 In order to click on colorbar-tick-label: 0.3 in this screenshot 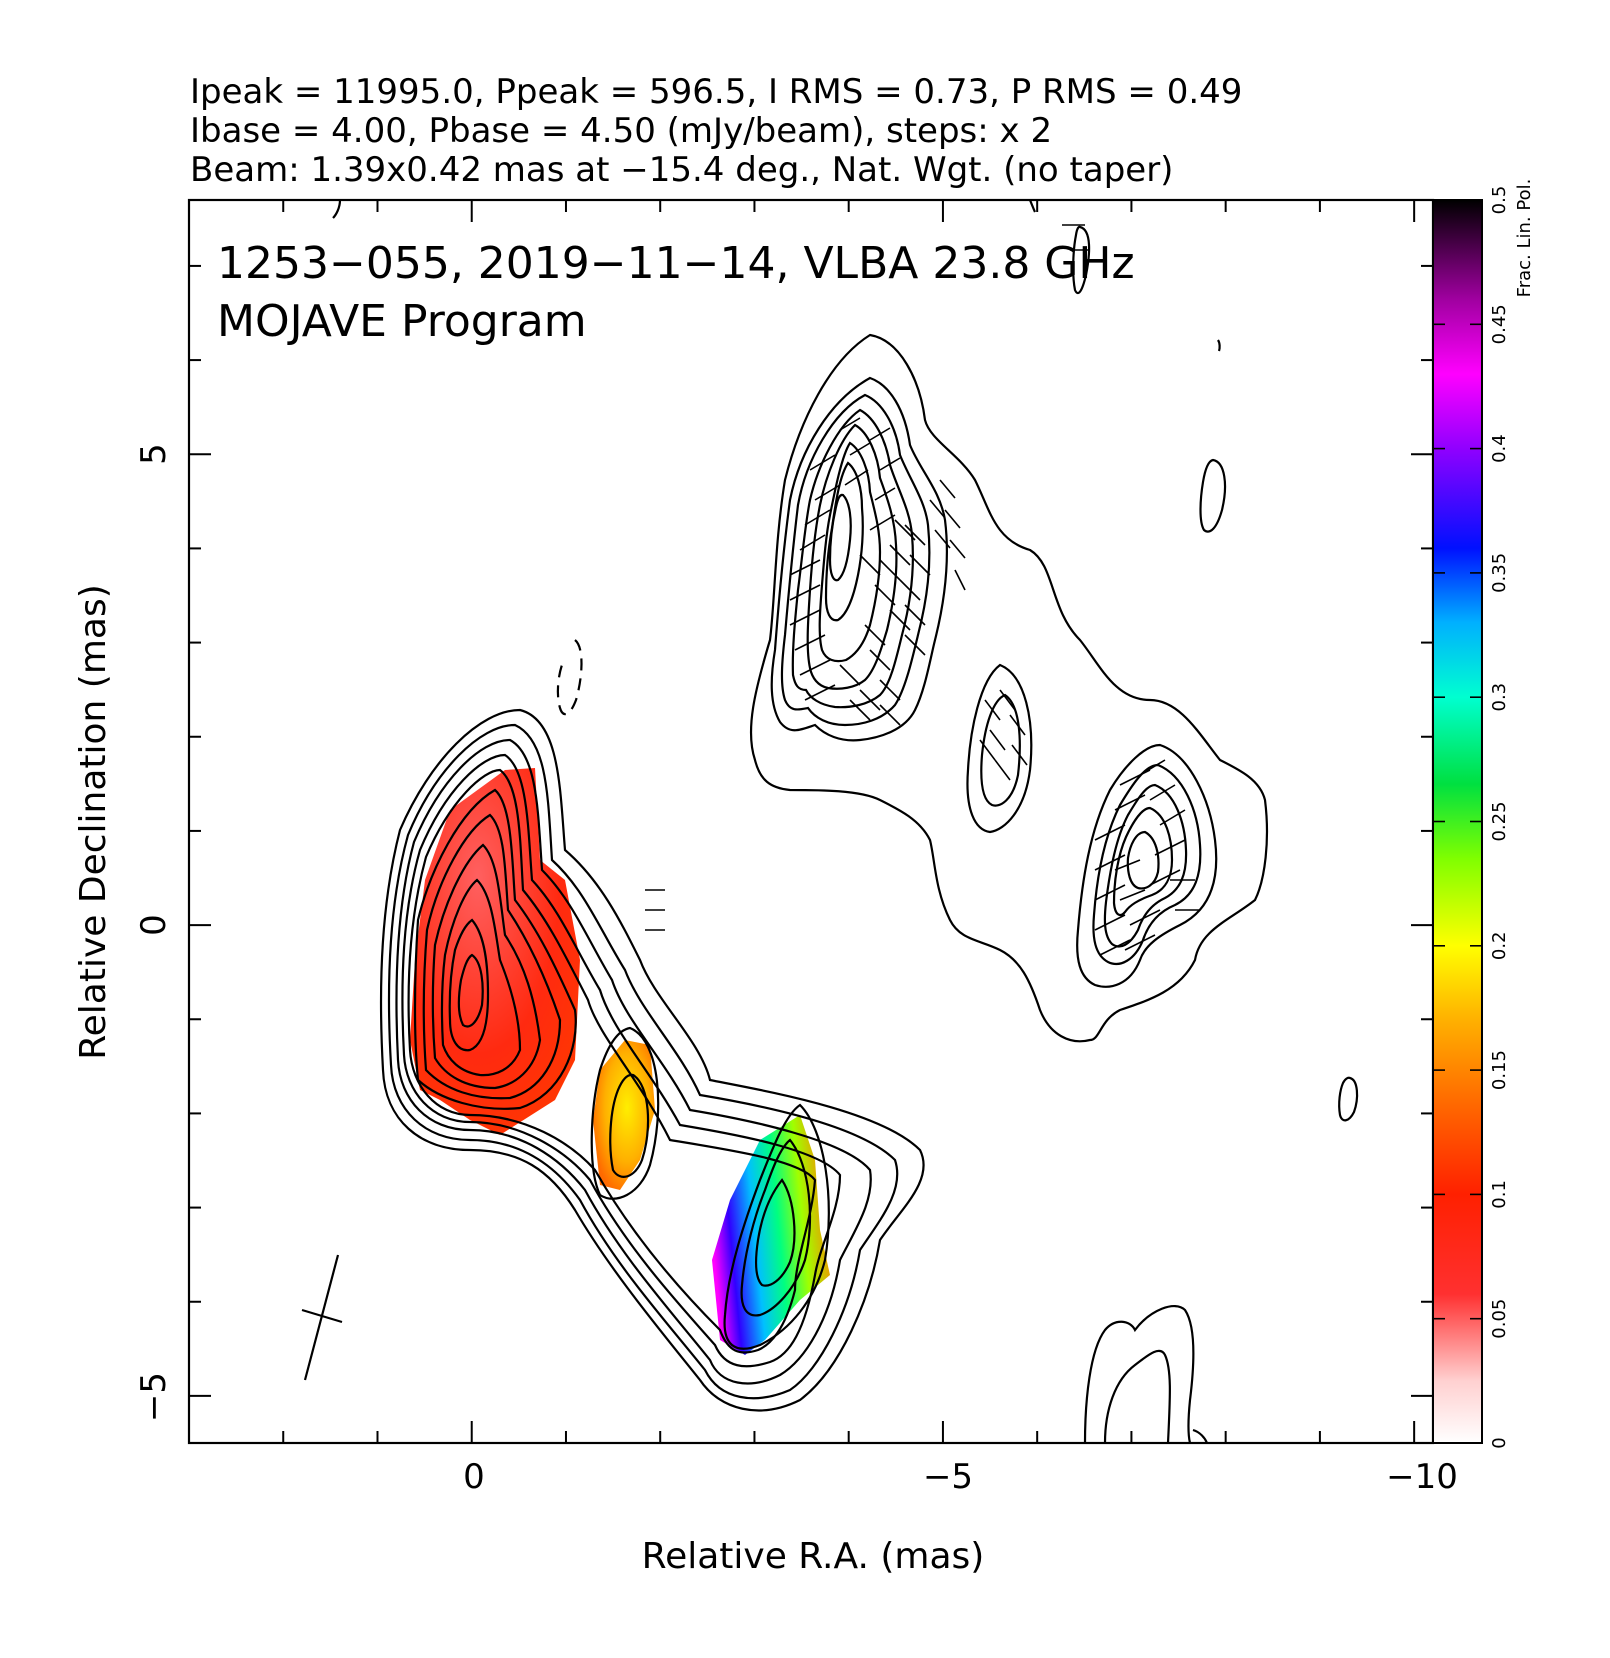, I will do `click(1499, 697)`.